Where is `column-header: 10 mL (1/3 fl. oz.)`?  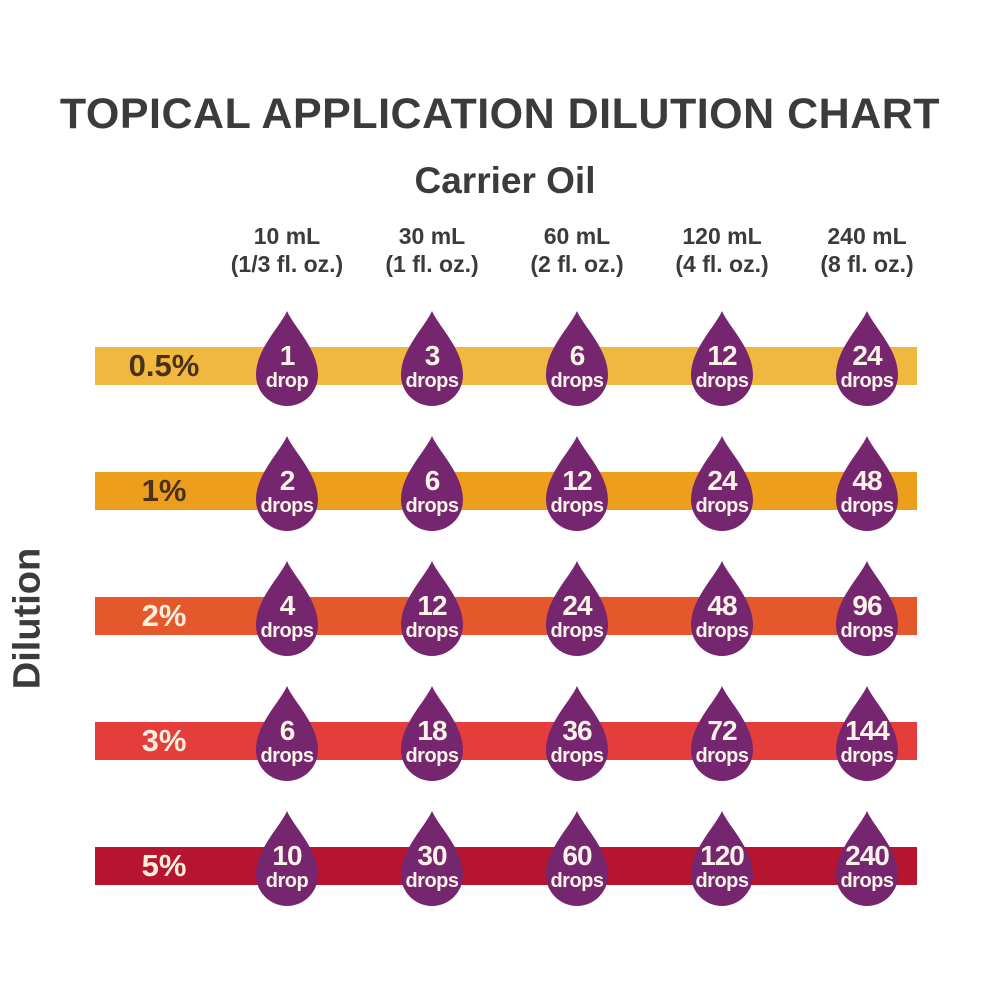 column-header: 10 mL (1/3 fl. oz.) is located at coordinates (287, 250).